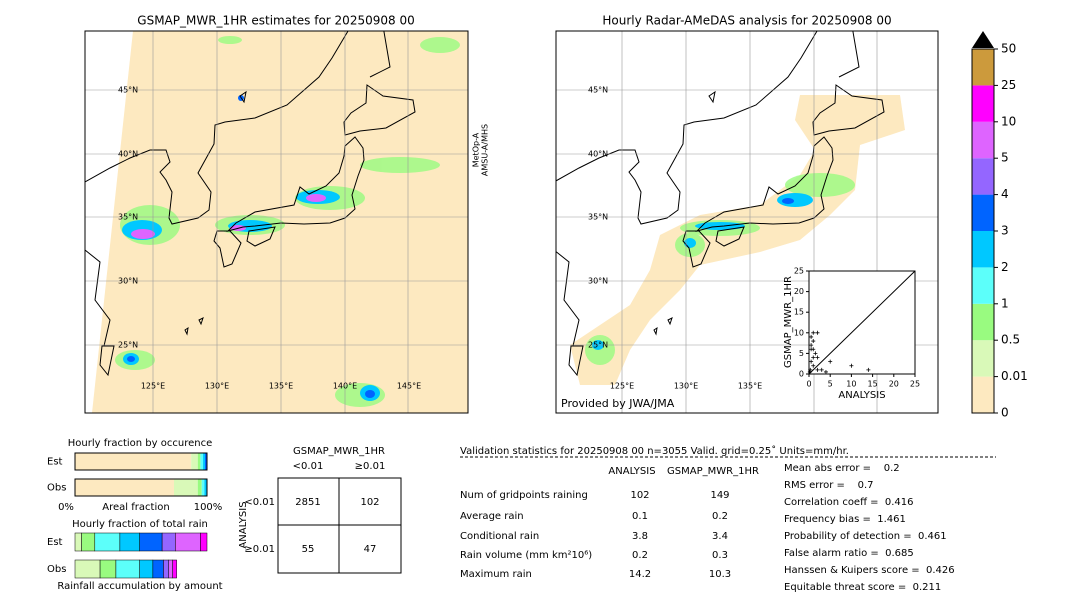 This screenshot has height=612, width=1080. Describe the element at coordinates (598, 345) in the screenshot. I see `lat-label: 25°N` at that location.